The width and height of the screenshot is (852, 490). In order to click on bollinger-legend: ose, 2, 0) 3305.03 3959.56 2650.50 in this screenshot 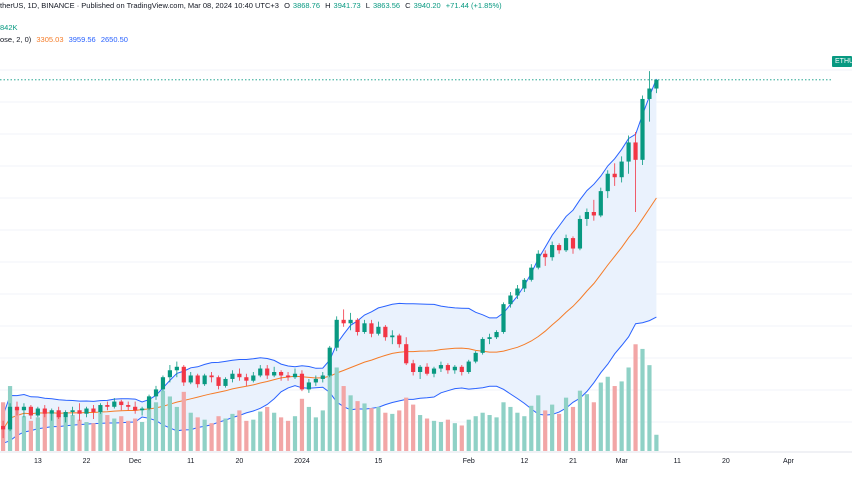, I will do `click(65, 40)`.